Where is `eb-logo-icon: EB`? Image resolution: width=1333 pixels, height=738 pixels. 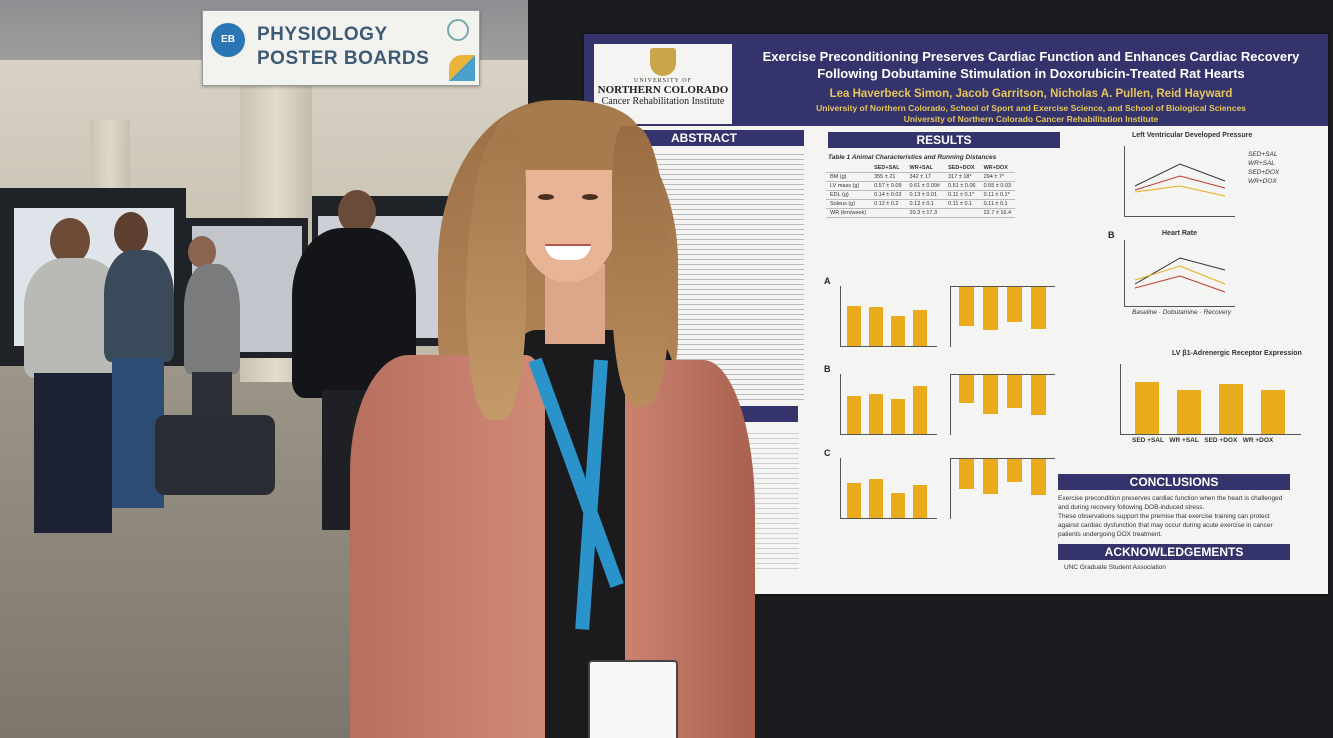
eb-logo-icon: EB is located at coordinates (228, 40).